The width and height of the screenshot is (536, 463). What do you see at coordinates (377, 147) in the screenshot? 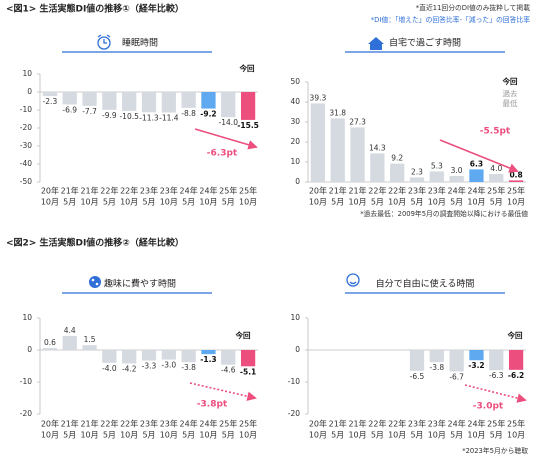
I see `value-label: 14.3` at bounding box center [377, 147].